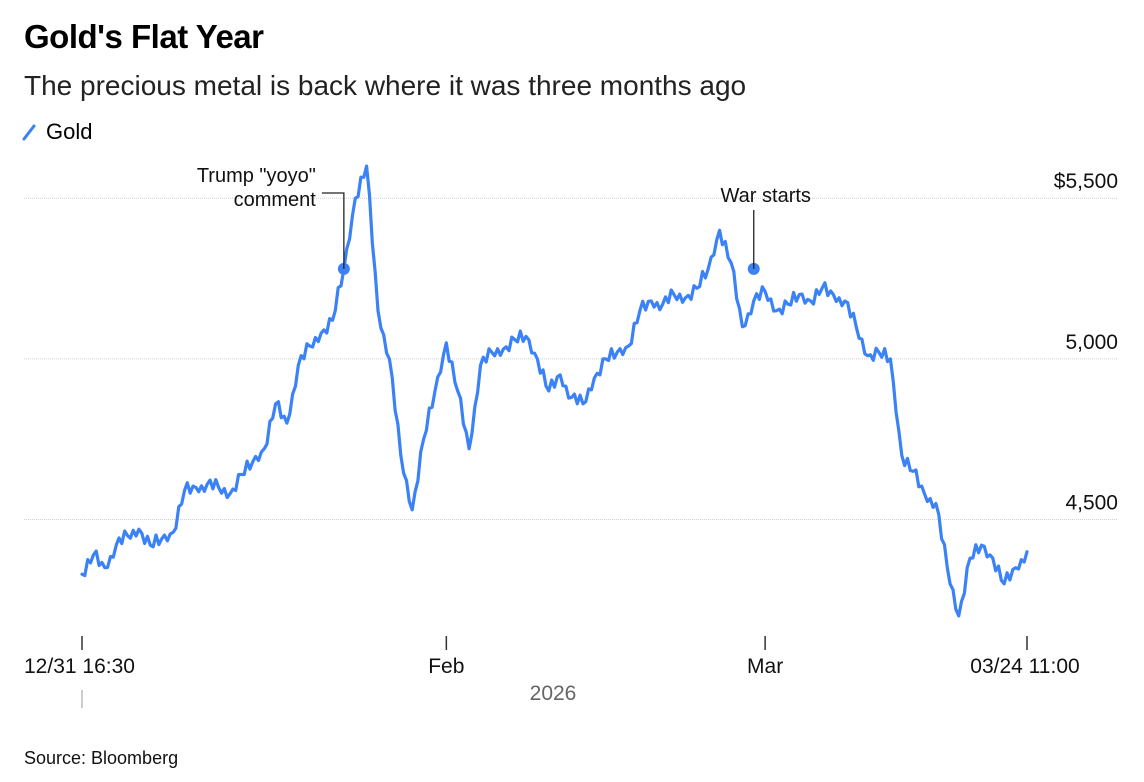  I want to click on annotation-label: War starts, so click(766, 196).